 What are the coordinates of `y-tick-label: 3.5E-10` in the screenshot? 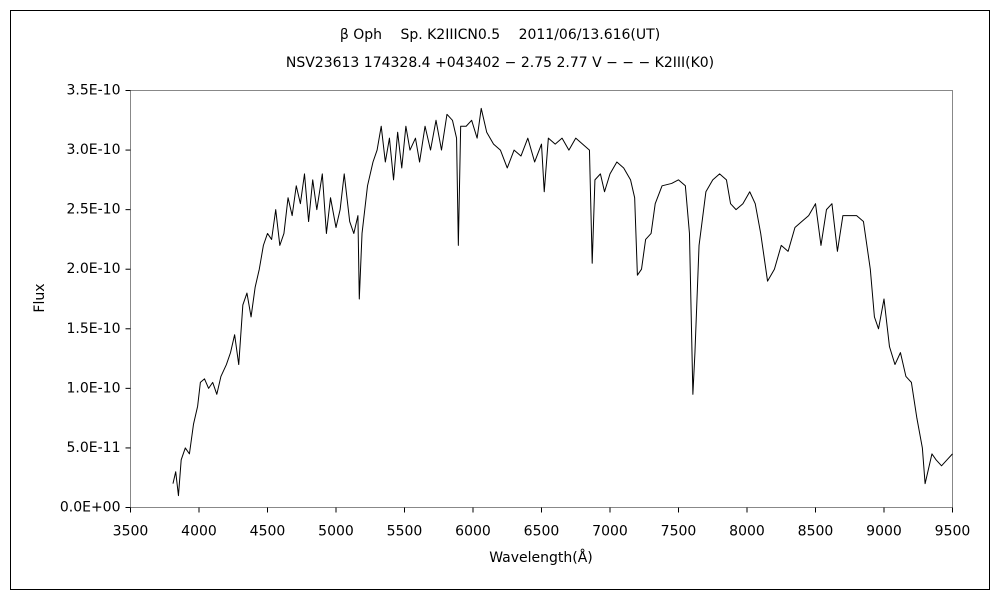 It's located at (94, 91).